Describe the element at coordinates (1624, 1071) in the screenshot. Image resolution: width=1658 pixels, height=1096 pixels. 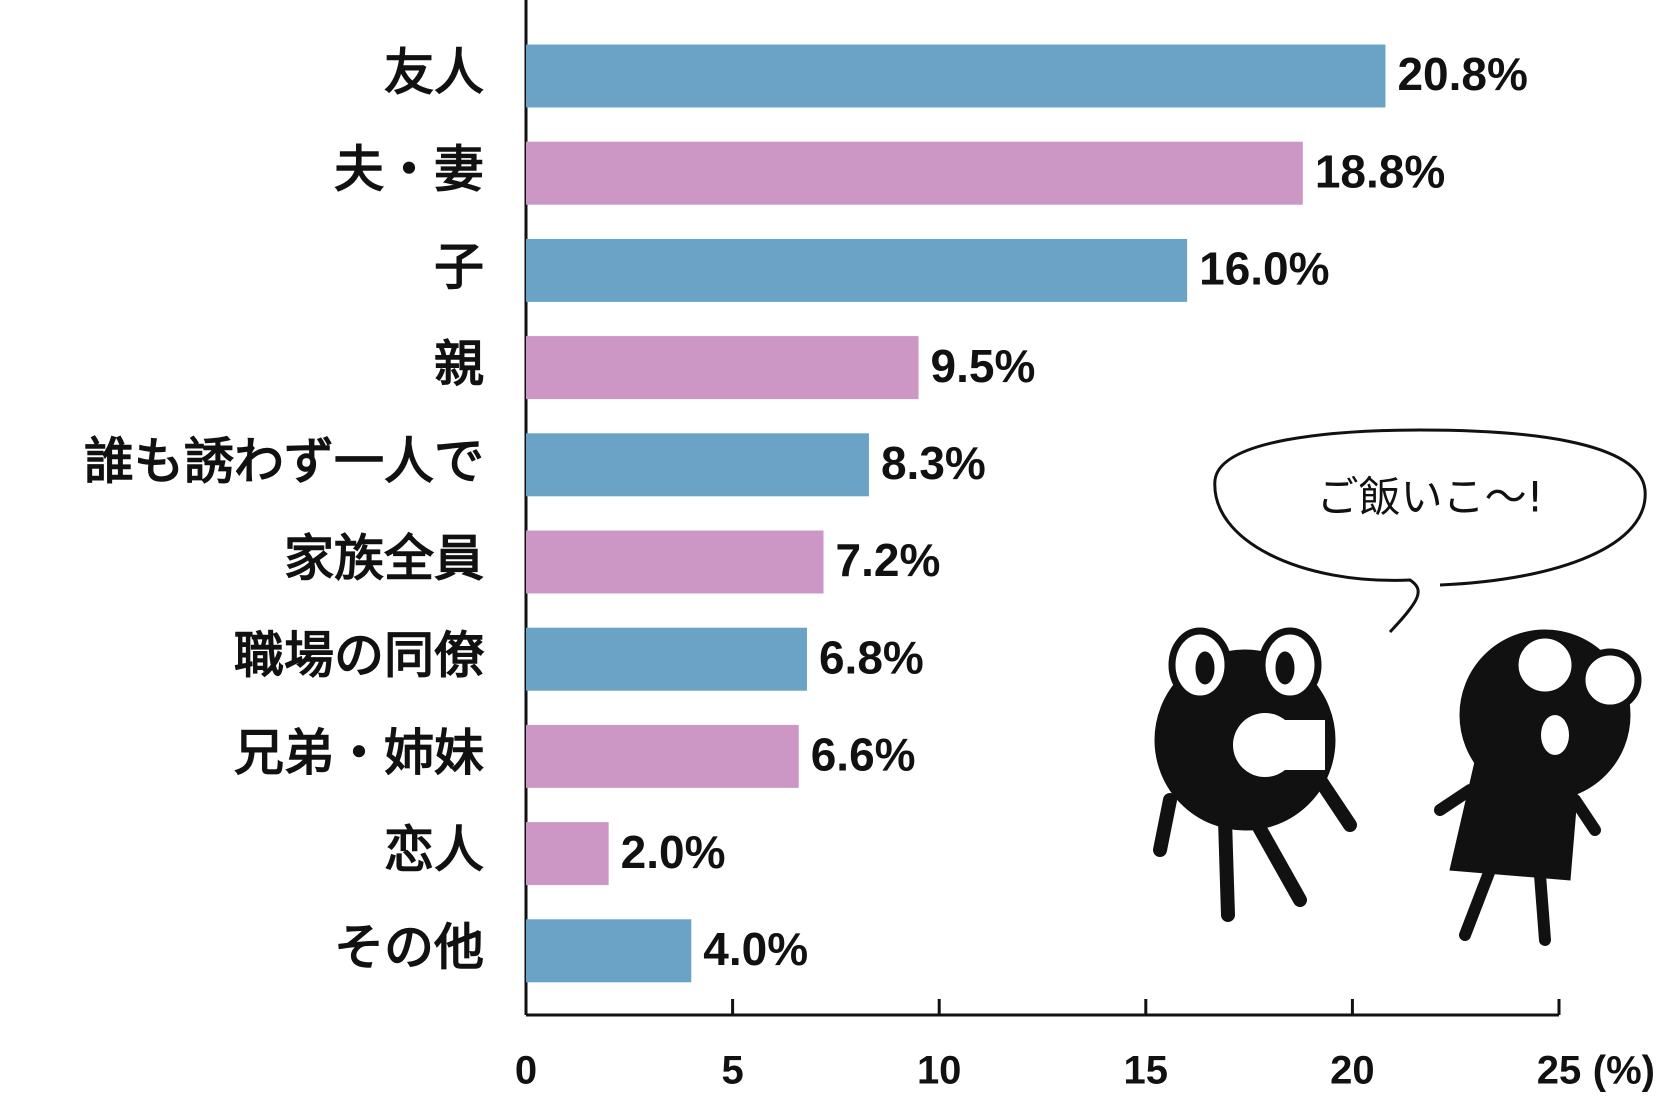
I see `x-unit: (%)` at that location.